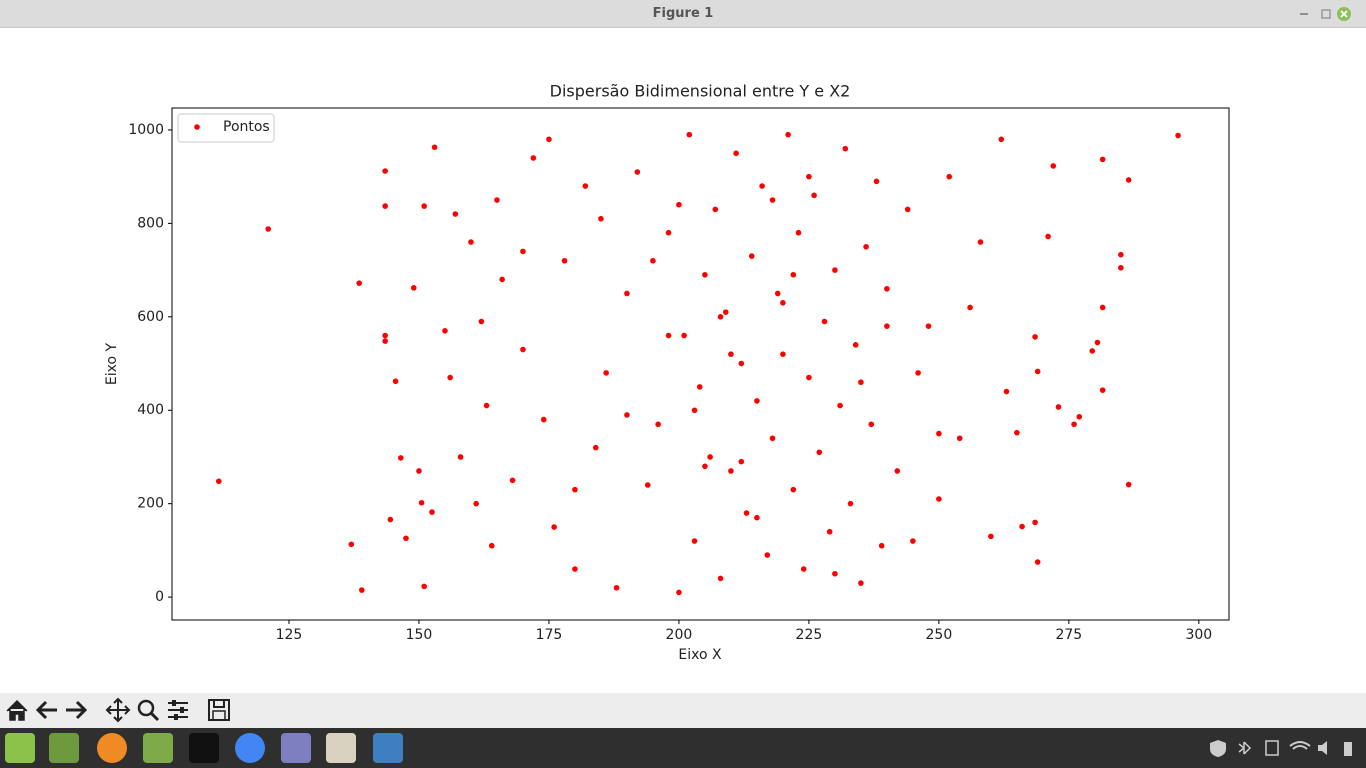  I want to click on system-tray, so click(1283, 748).